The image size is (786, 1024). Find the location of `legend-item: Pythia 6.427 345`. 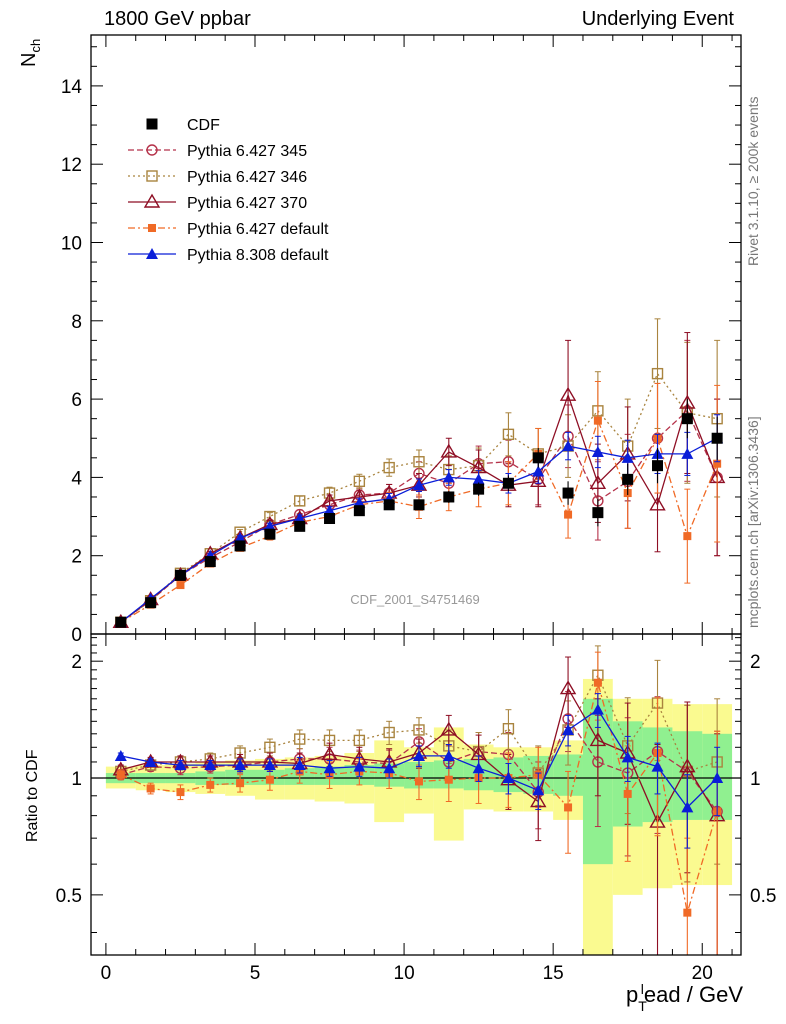

legend-item: Pythia 6.427 345 is located at coordinates (217, 151).